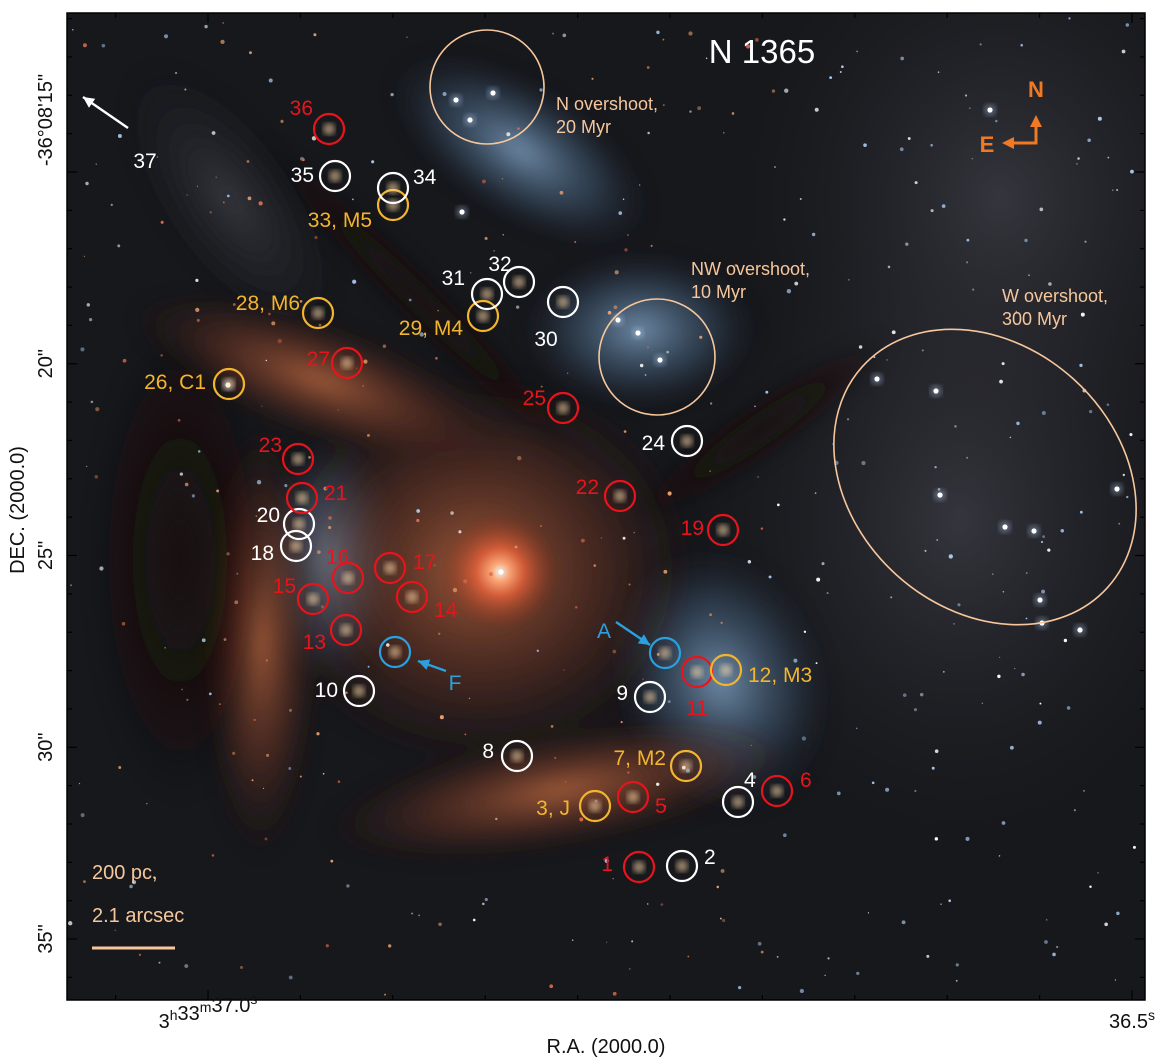  What do you see at coordinates (119, 134) in the screenshot?
I see `cluster-marker: 37` at bounding box center [119, 134].